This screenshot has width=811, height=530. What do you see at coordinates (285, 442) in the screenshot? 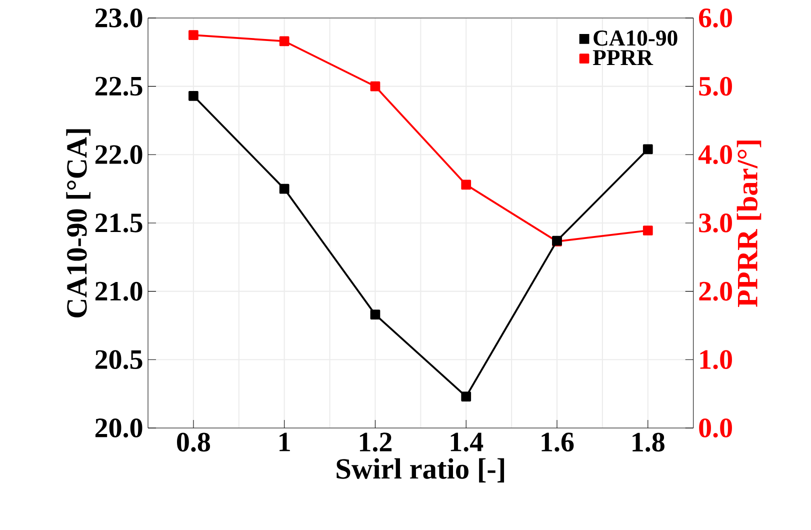
I see `x-tick-label: 1` at bounding box center [285, 442].